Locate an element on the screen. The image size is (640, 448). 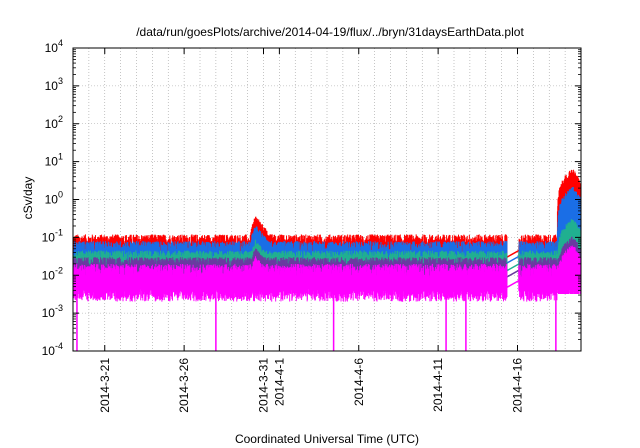
y-tick-label: 10⁻¹ is located at coordinates (52, 235).